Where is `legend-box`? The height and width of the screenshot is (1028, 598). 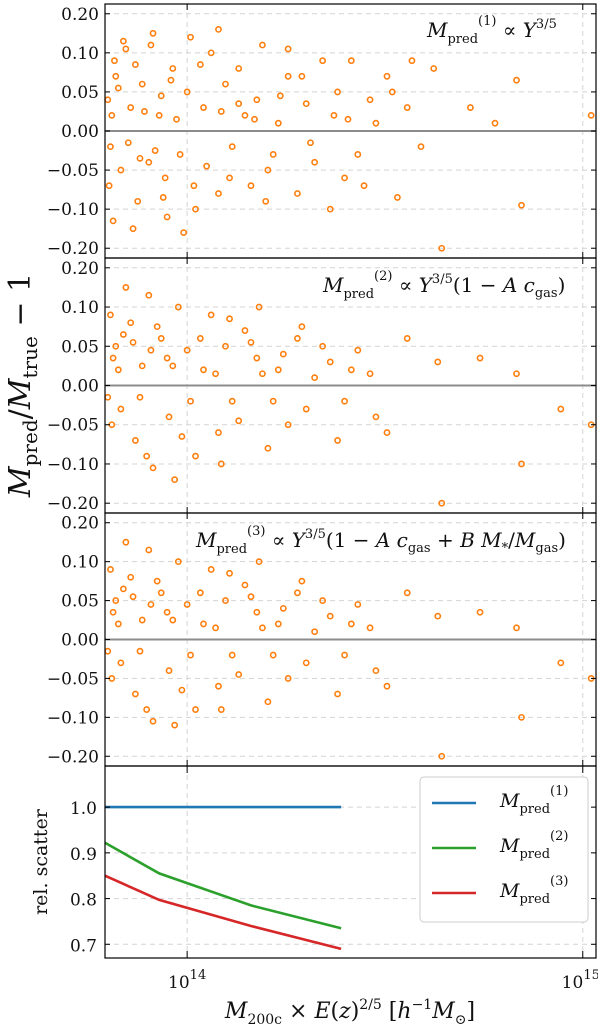
legend-box is located at coordinates (504, 849).